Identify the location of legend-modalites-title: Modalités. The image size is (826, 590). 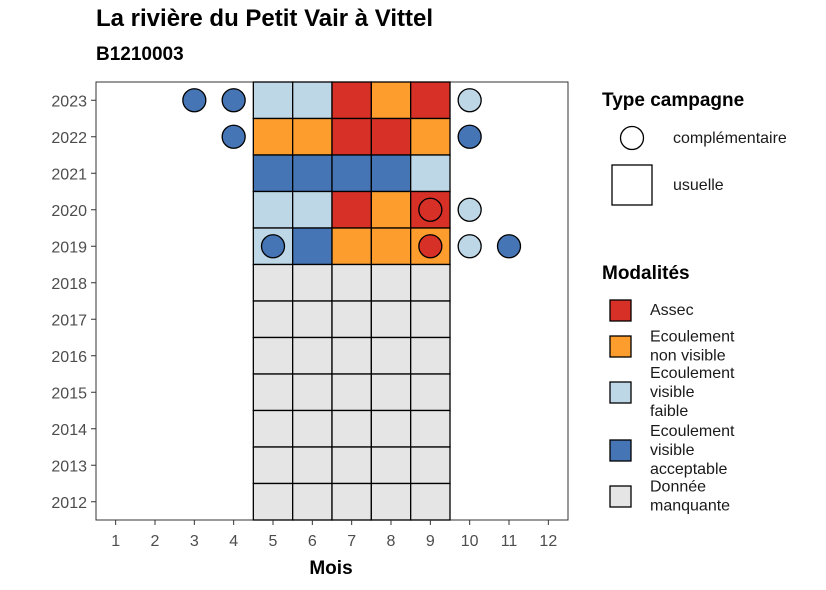
(646, 273).